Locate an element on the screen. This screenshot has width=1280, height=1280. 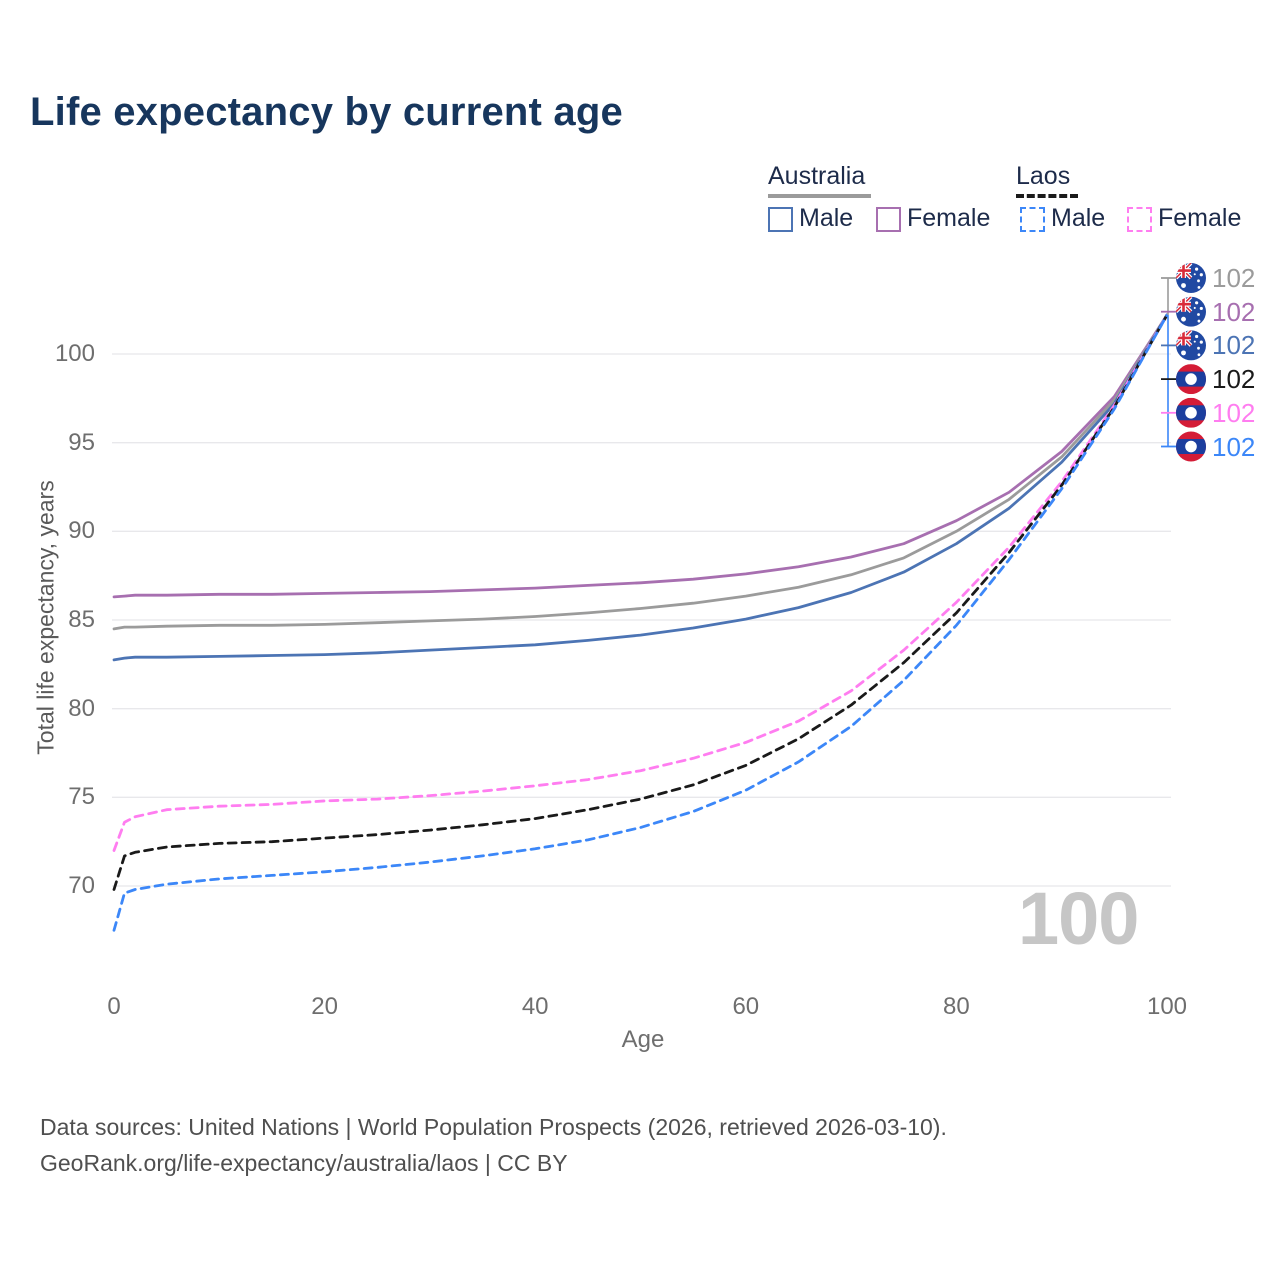
legend-item-australia-female: Female is located at coordinates (949, 218).